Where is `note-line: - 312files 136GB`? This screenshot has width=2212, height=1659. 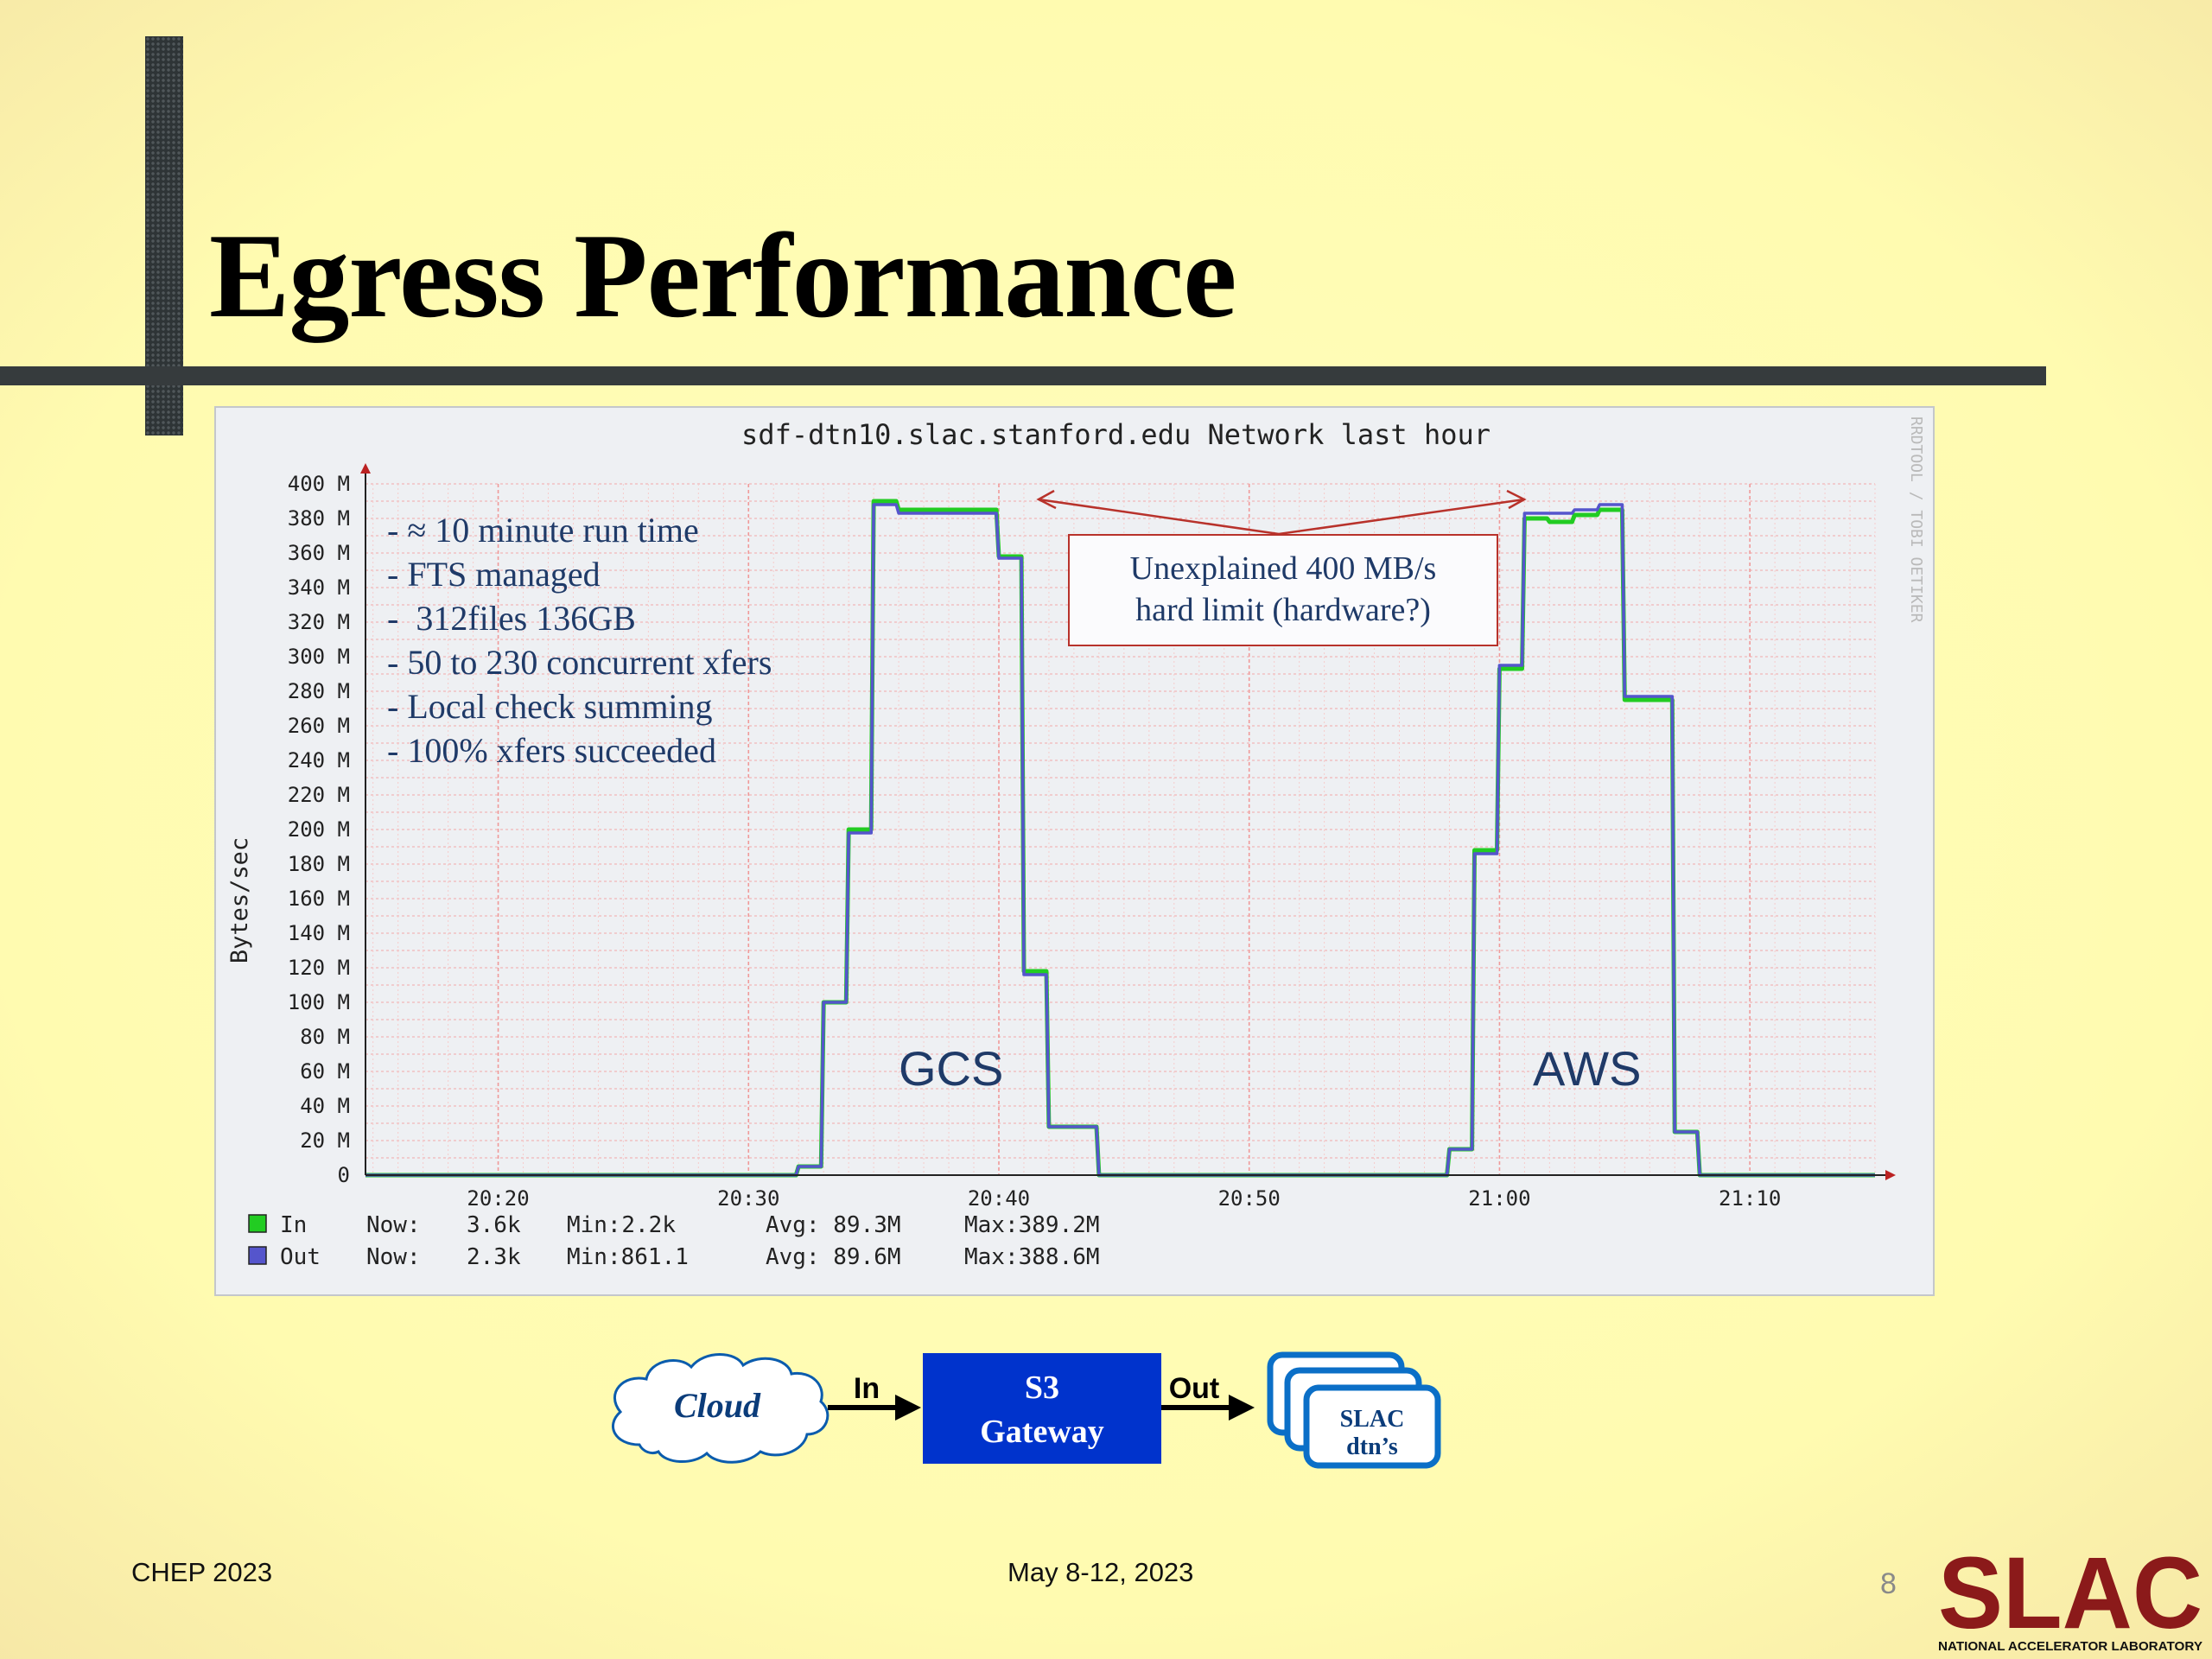
note-line: - 312files 136GB is located at coordinates (511, 618).